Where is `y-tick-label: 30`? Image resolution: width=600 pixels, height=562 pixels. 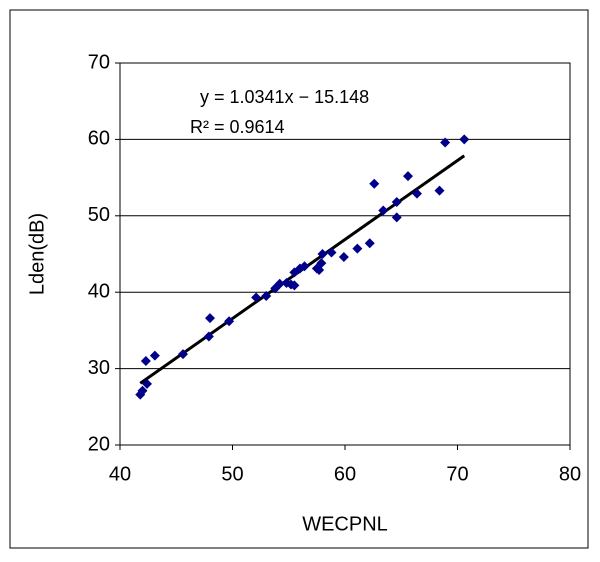
y-tick-label: 30 is located at coordinates (99, 368).